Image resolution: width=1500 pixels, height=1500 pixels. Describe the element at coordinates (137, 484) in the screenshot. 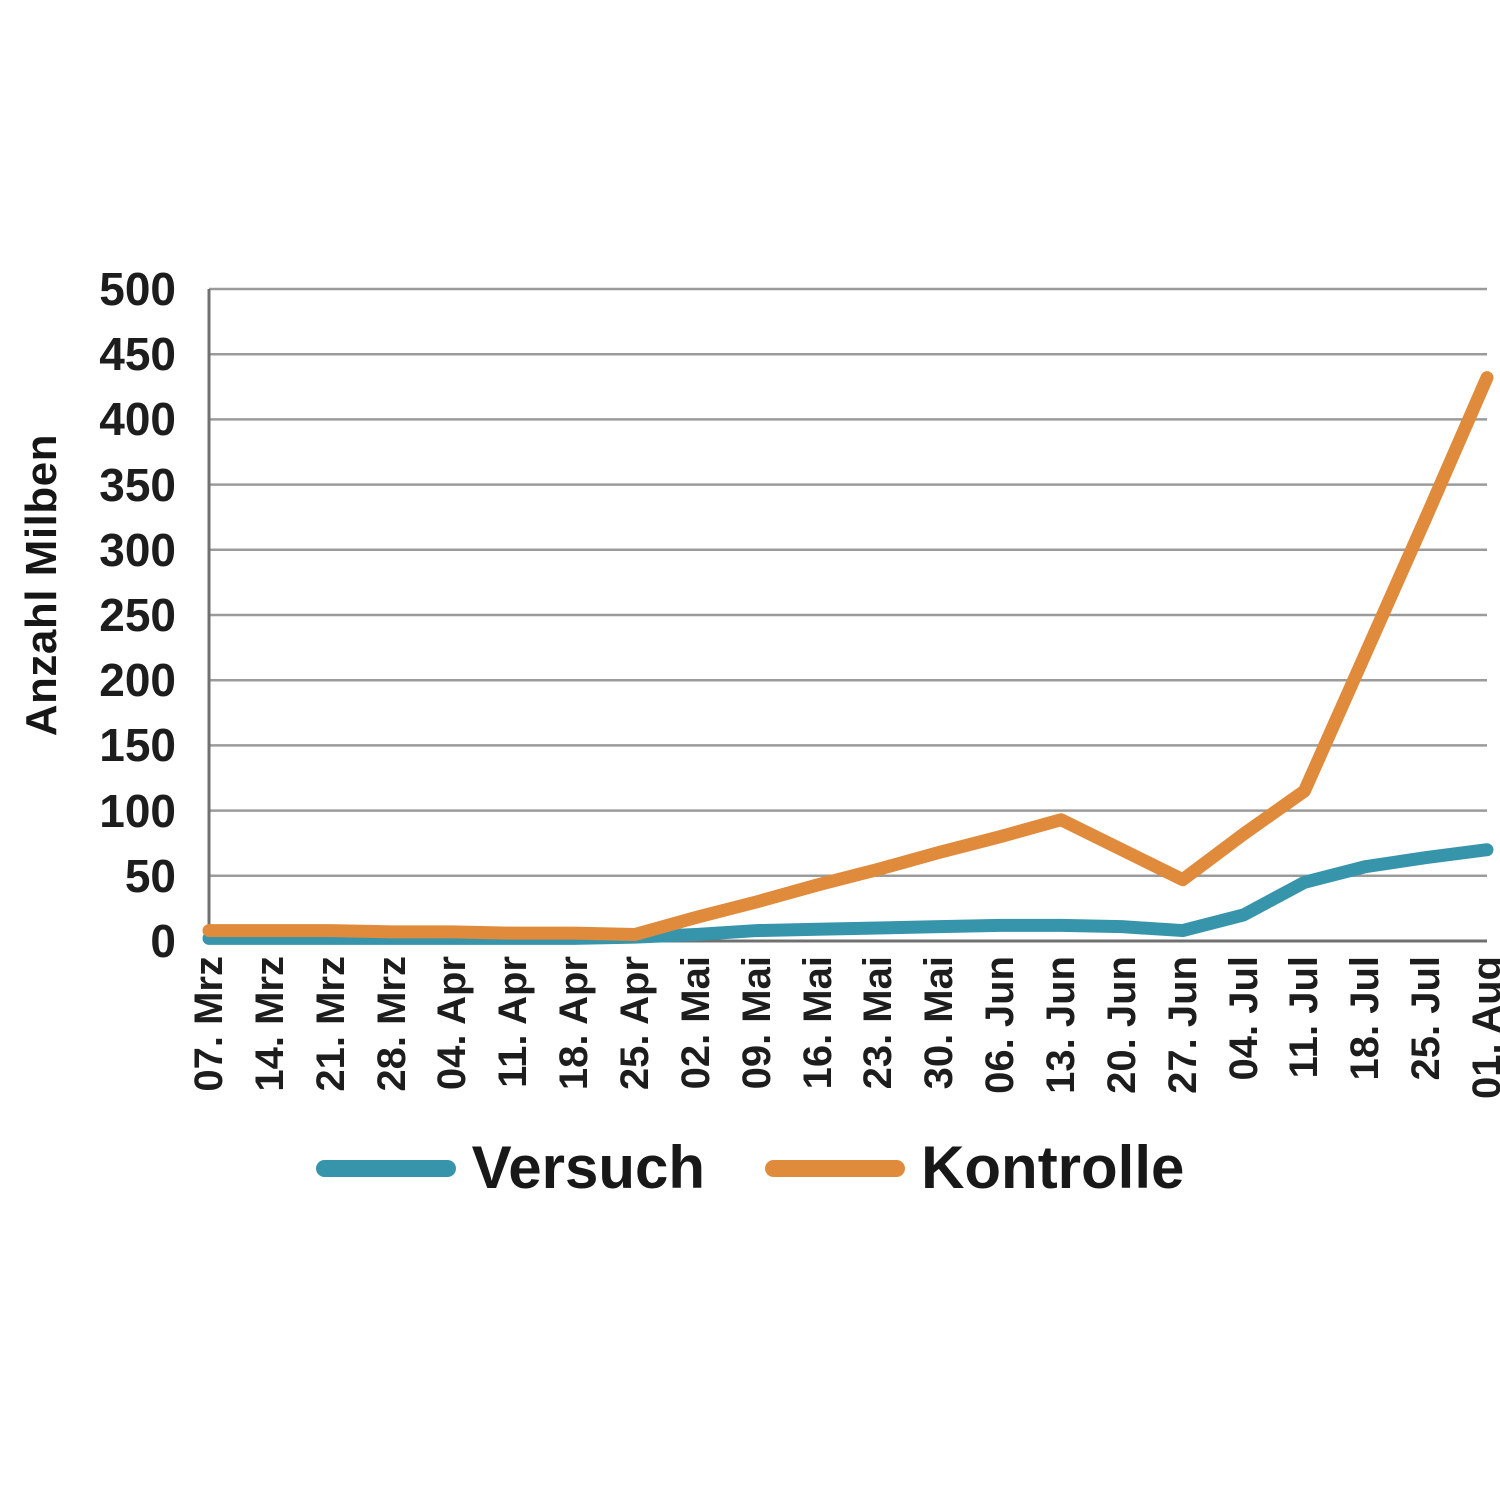

I see `y-tick-label-350: 350` at that location.